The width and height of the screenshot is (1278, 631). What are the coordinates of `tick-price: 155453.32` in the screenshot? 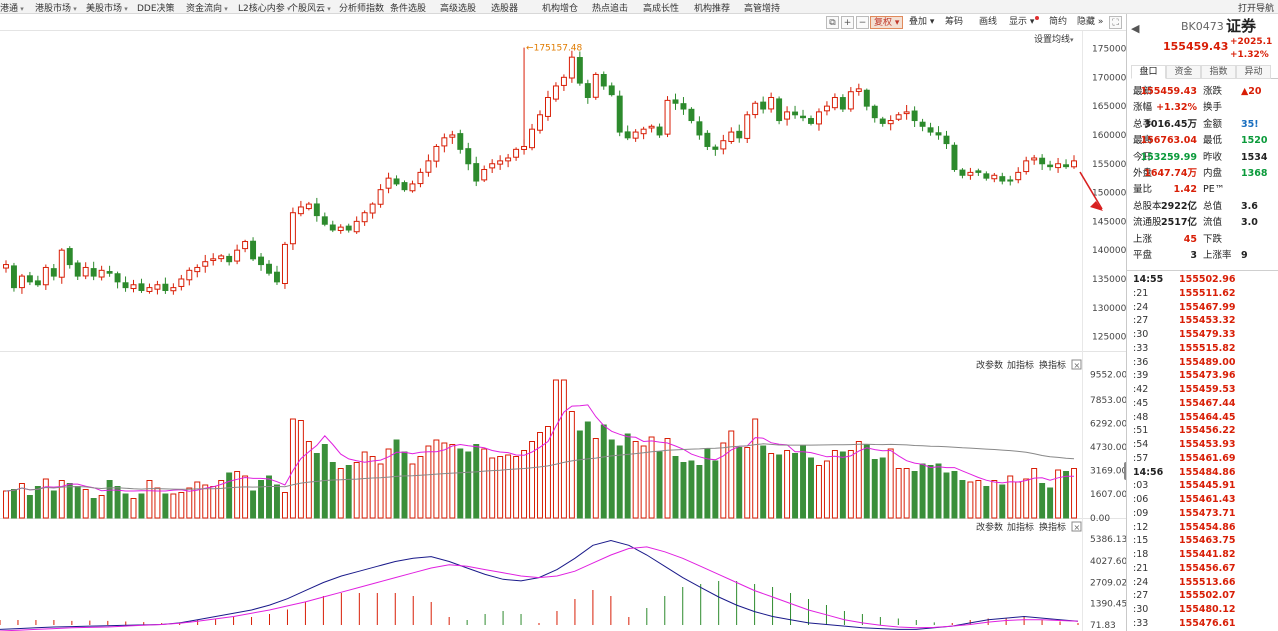 It's located at (1207, 321).